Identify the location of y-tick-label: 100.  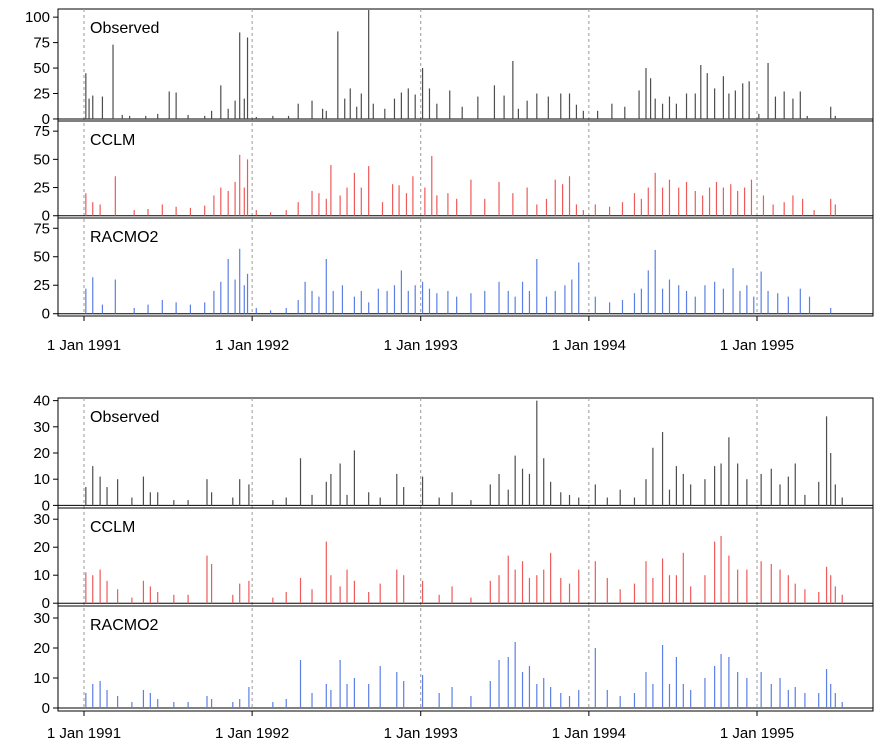
(37, 17).